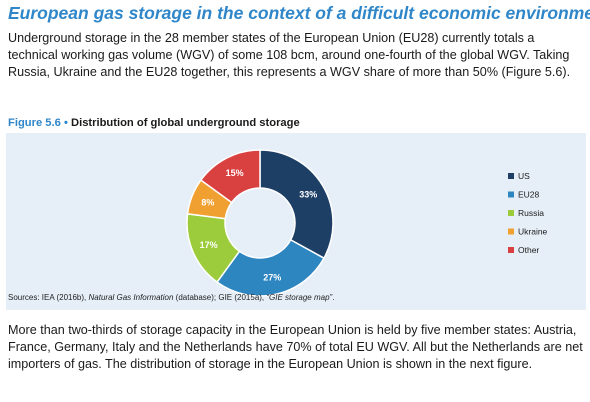 This screenshot has height=402, width=590. Describe the element at coordinates (511, 176) in the screenshot. I see `legend-swatch-us` at that location.